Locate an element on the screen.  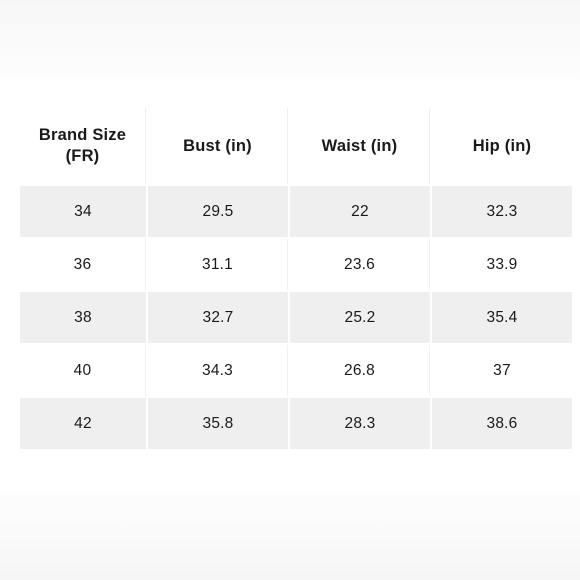
header-waist-label: Waist (in) is located at coordinates (359, 145).